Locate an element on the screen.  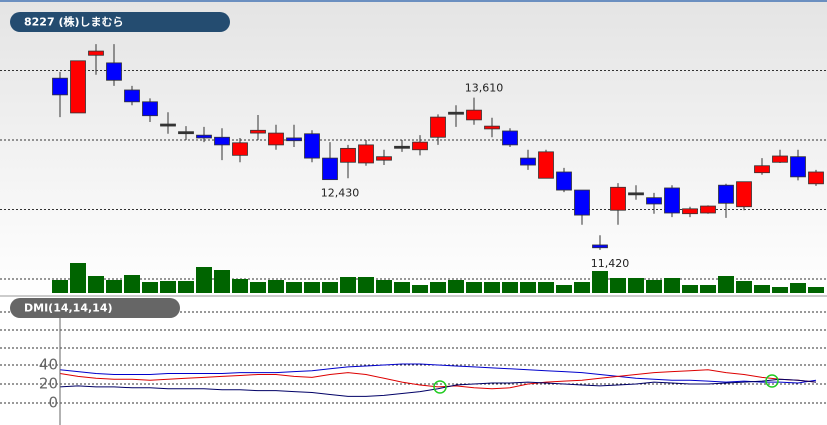
price-annotation: 13,610 is located at coordinates (484, 88).